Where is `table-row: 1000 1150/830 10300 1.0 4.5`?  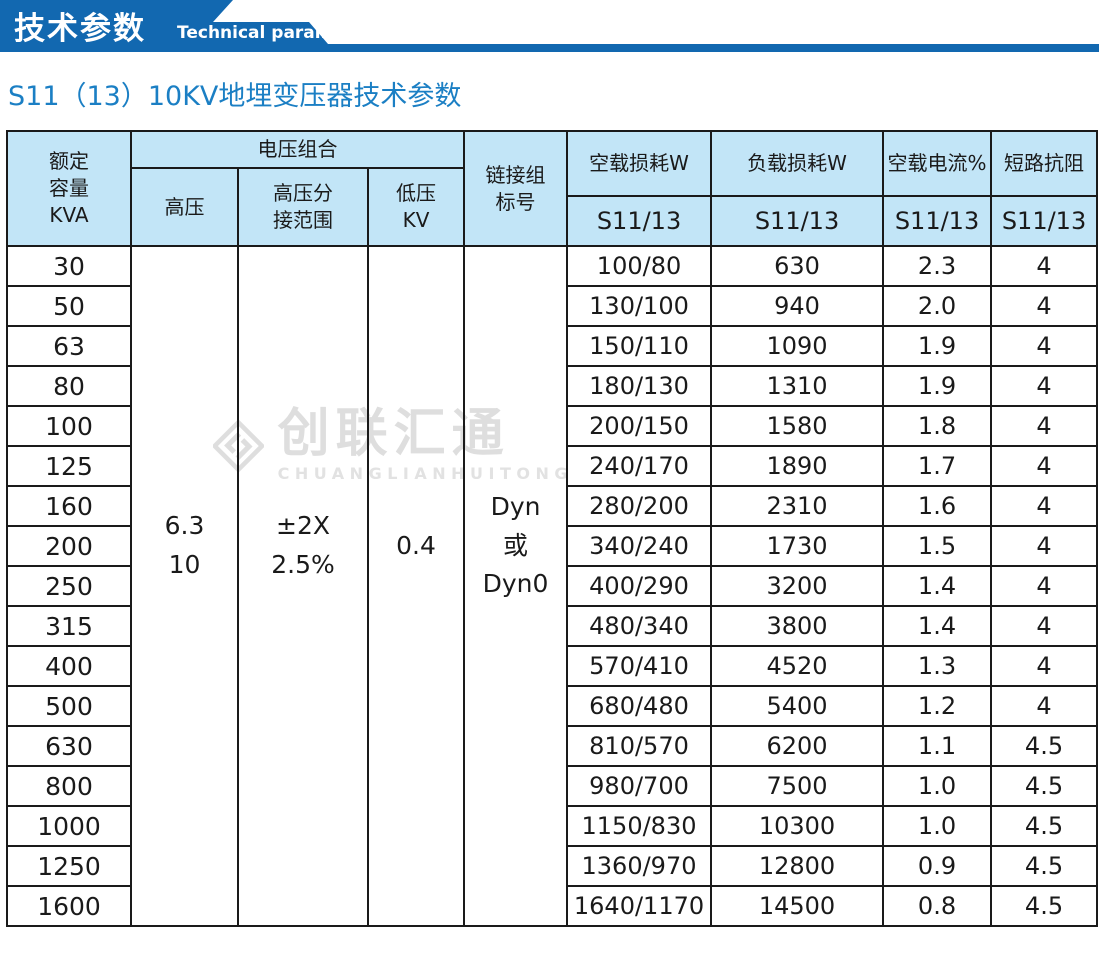
table-row: 1000 1150/830 10300 1.0 4.5 is located at coordinates (552, 826).